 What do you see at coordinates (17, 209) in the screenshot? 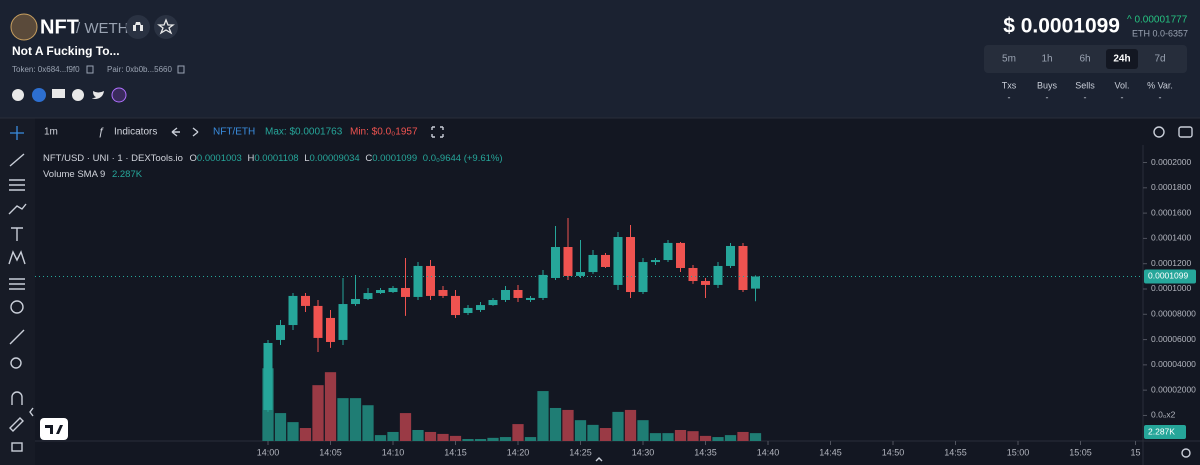
I see `brush-tool` at bounding box center [17, 209].